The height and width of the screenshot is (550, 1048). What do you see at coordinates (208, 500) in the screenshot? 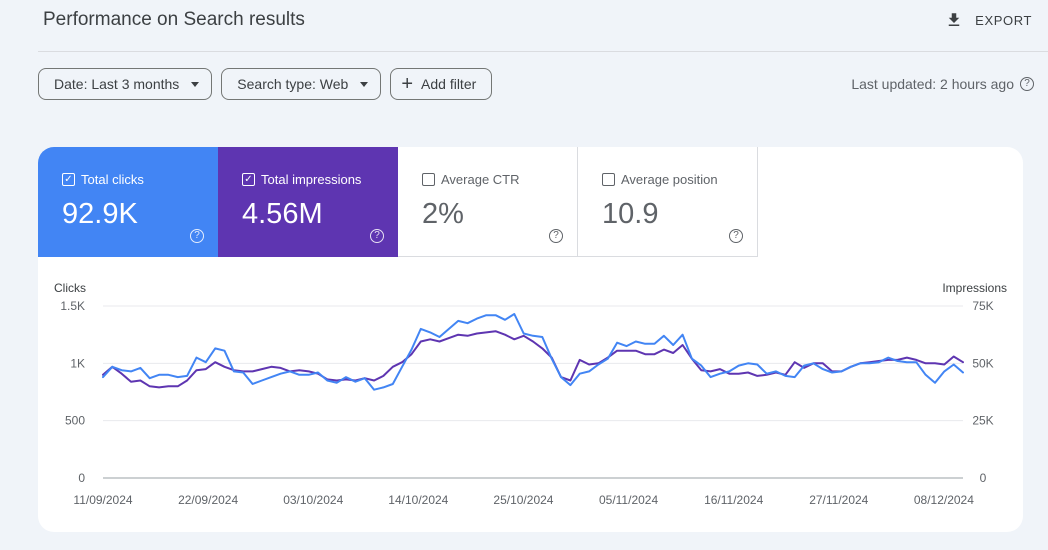
I see `x-tick-label: 22/09/2024` at bounding box center [208, 500].